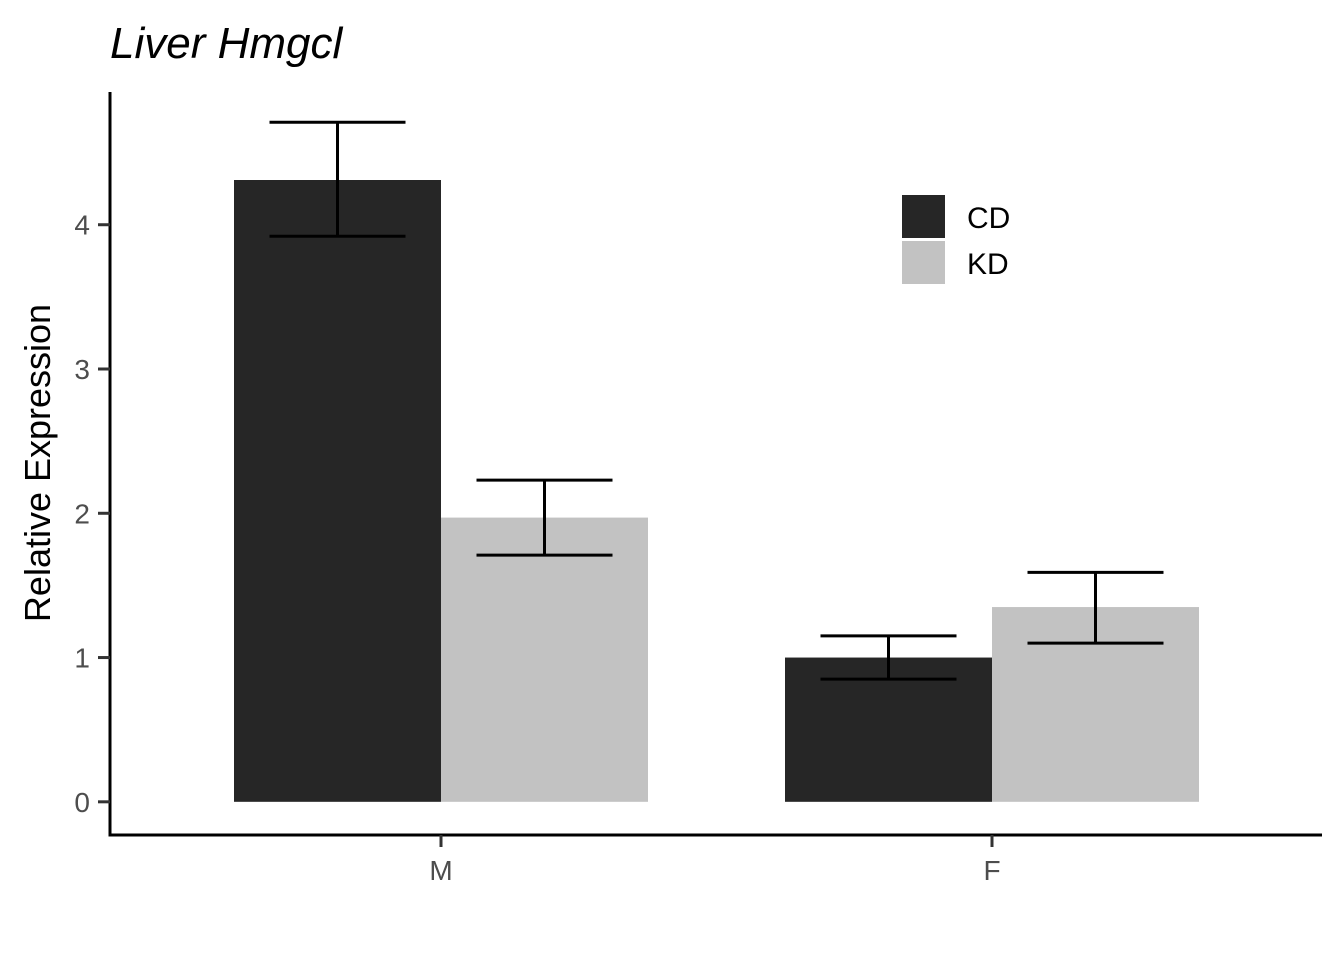  What do you see at coordinates (37, 463) in the screenshot?
I see `y-axis-label: Relative Expression` at bounding box center [37, 463].